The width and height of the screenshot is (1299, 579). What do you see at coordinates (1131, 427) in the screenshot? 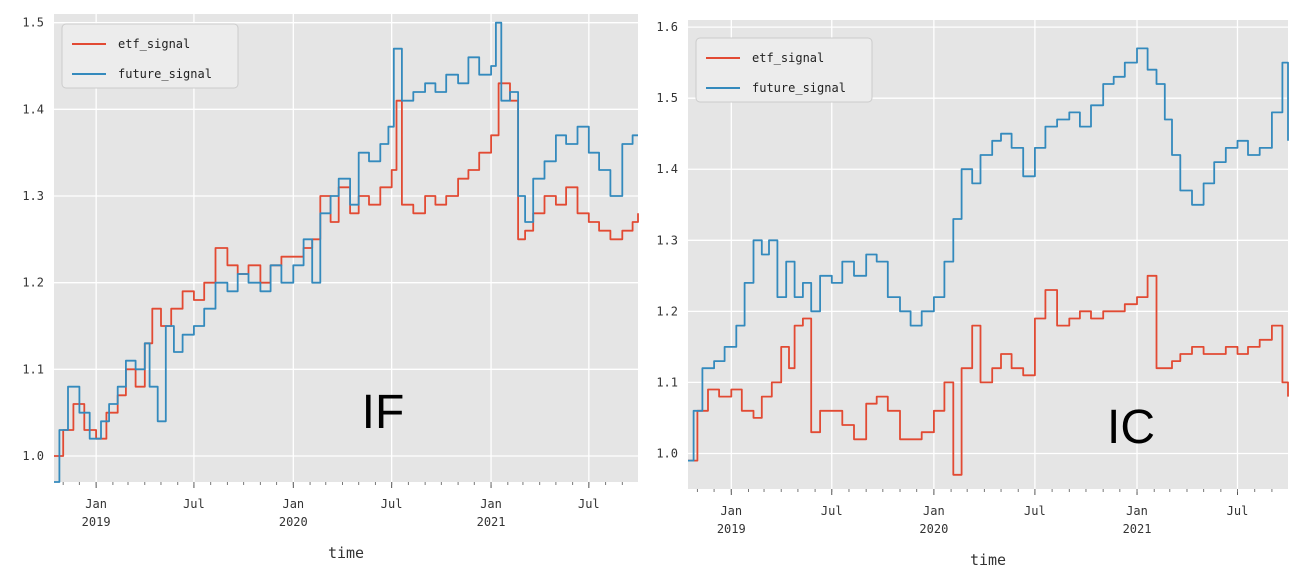
I see `panel-label: IC` at bounding box center [1131, 427].